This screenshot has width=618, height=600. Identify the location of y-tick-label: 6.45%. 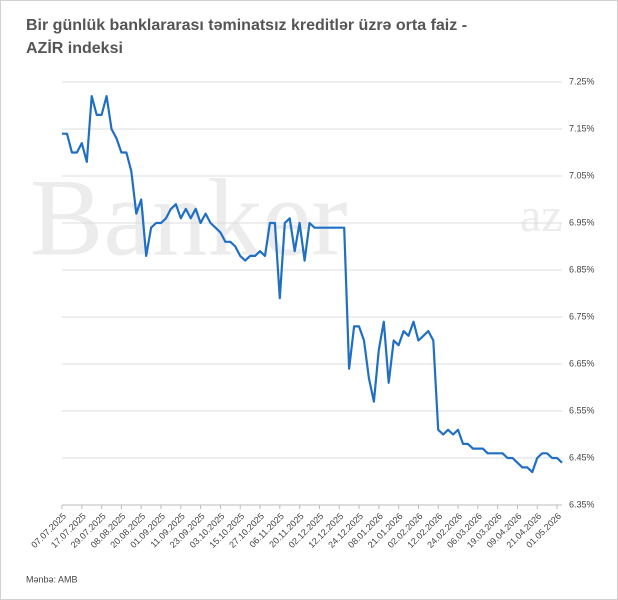
(582, 457).